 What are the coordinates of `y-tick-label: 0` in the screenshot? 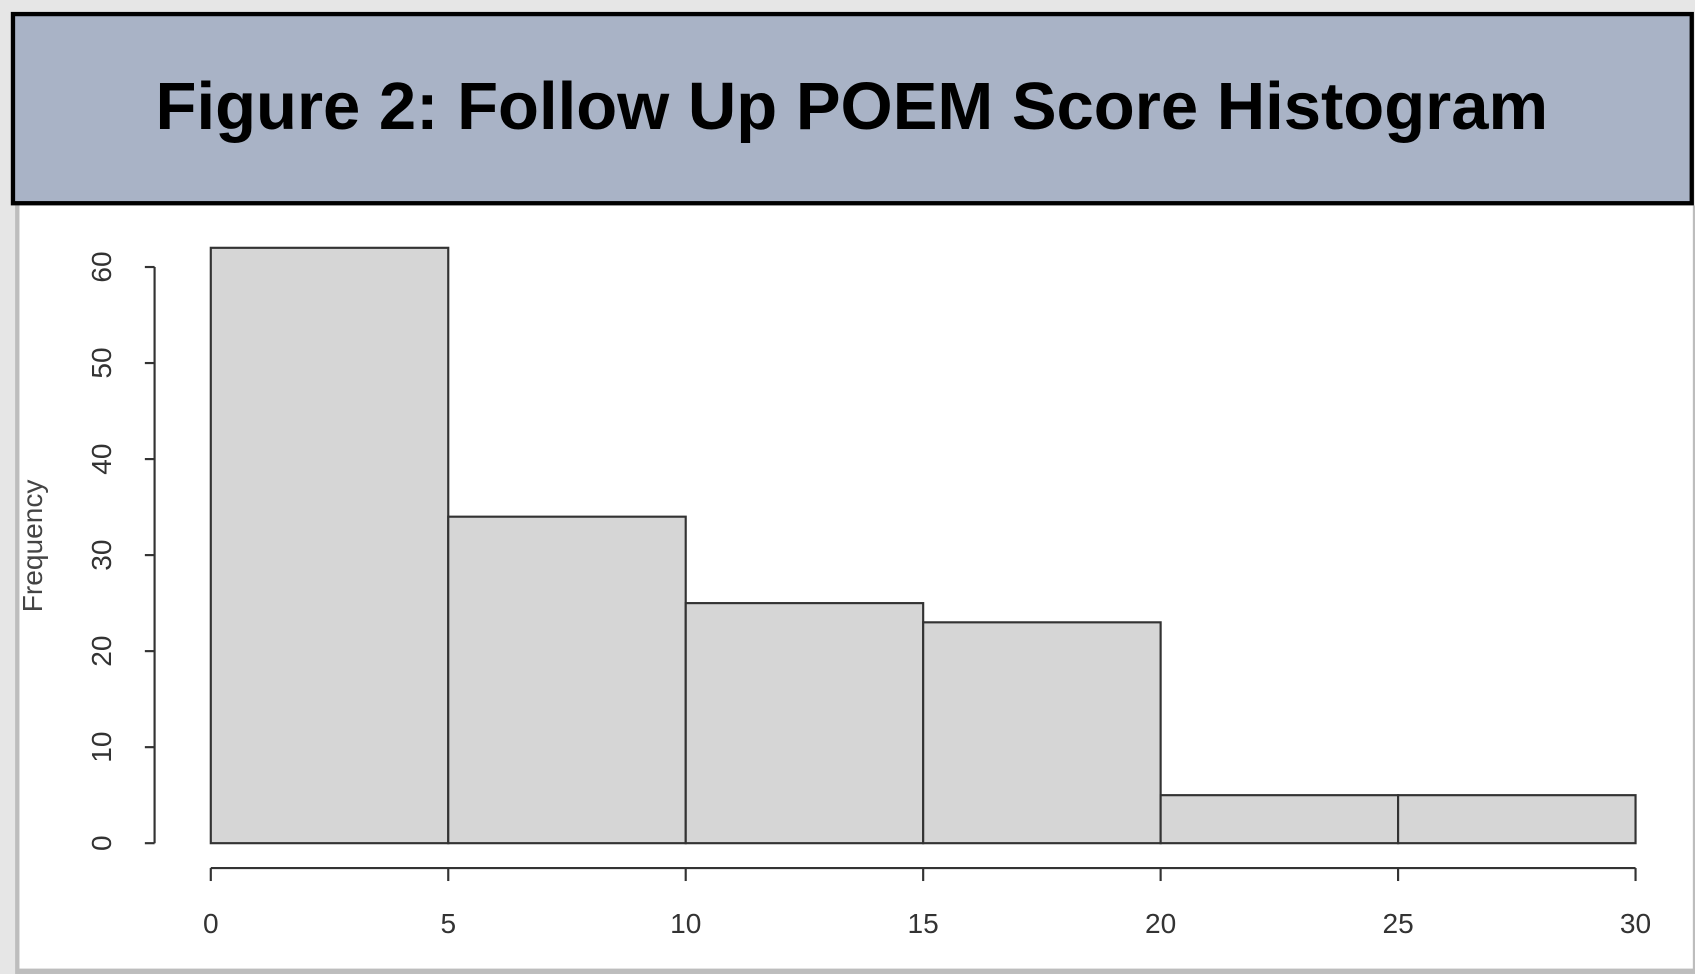 It's located at (101, 843).